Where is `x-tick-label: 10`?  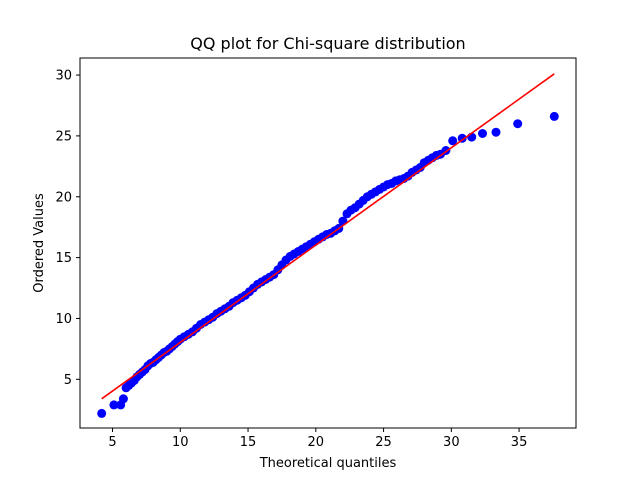 x-tick-label: 10 is located at coordinates (180, 442).